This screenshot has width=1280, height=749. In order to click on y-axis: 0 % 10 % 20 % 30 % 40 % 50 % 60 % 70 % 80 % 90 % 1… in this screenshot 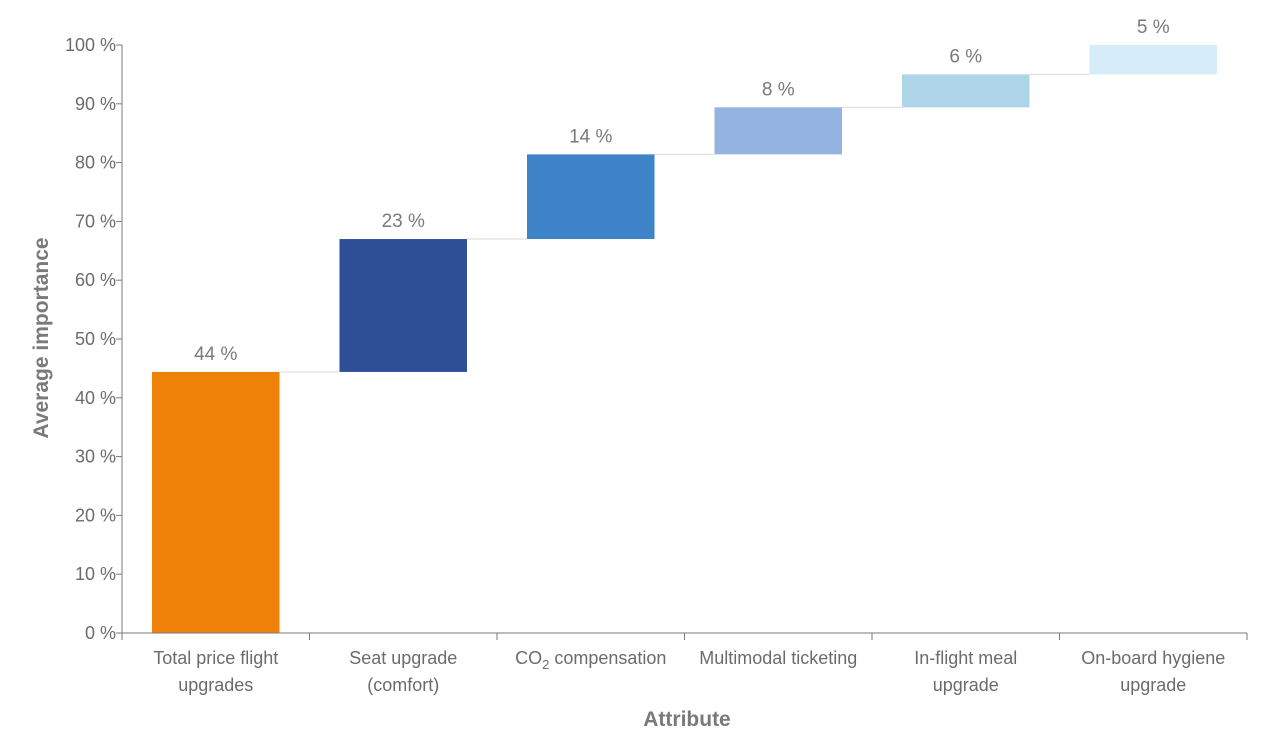, I will do `click(94, 339)`.